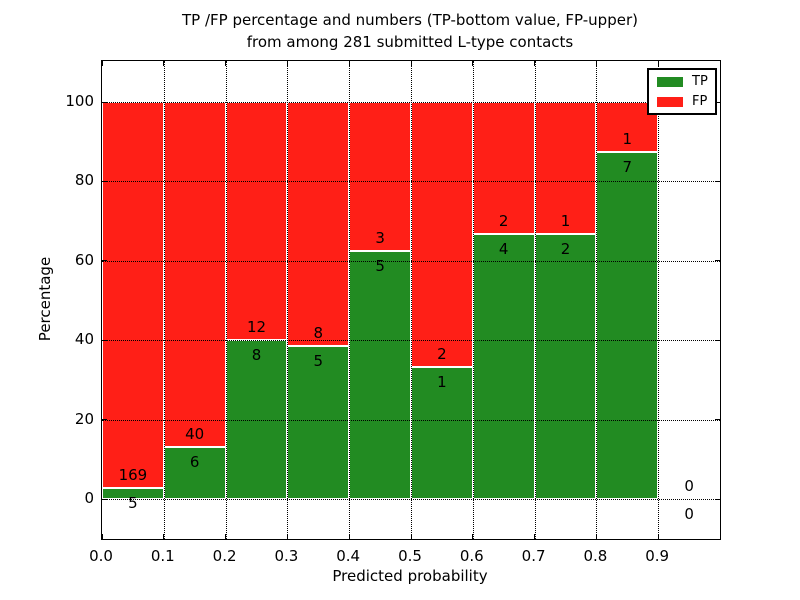  I want to click on bar-label-tp: 4, so click(503, 249).